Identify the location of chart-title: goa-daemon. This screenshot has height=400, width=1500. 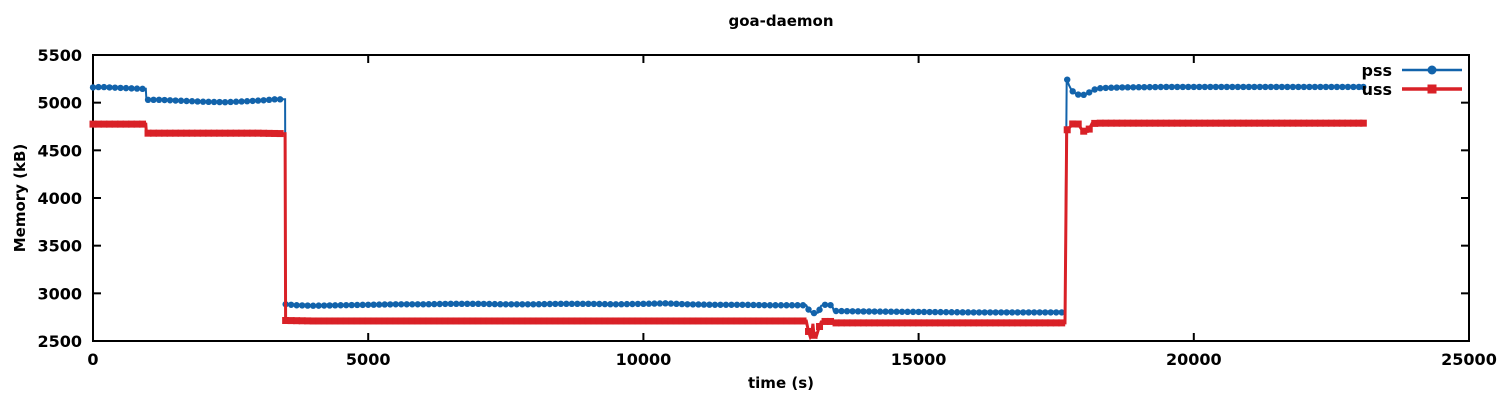
(781, 21).